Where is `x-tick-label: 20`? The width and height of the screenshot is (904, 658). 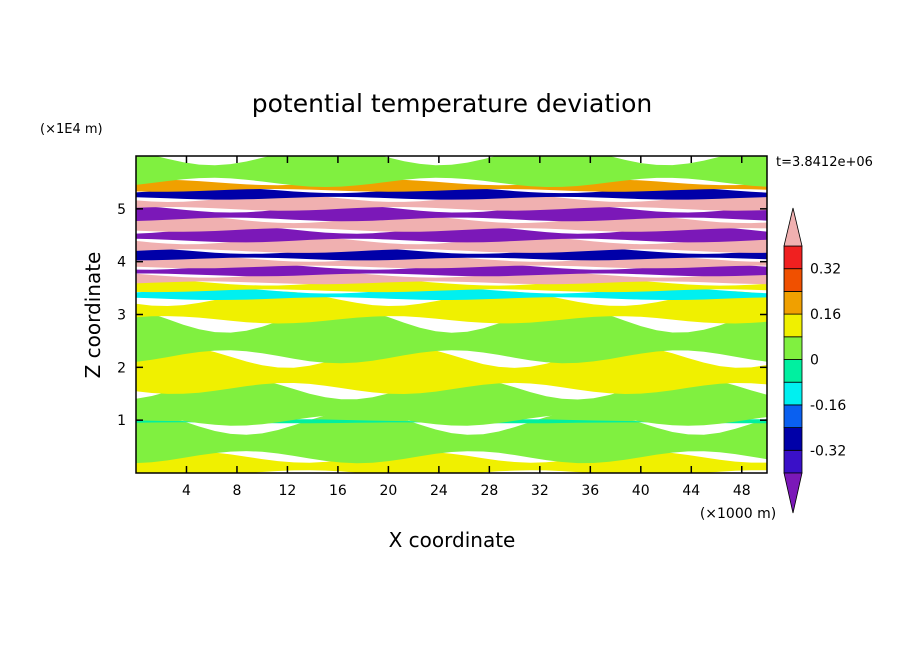
x-tick-label: 20 is located at coordinates (388, 491).